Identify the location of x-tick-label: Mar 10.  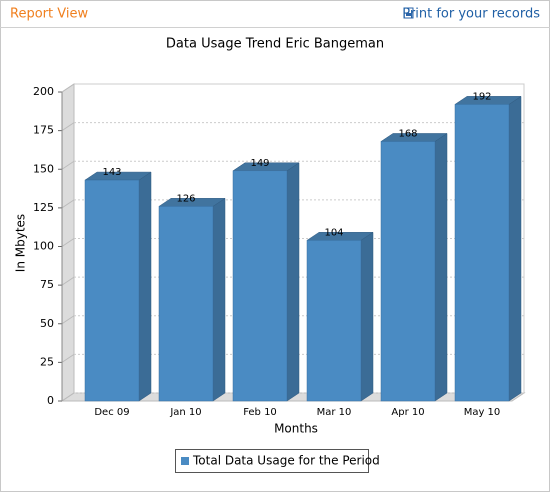
(334, 412).